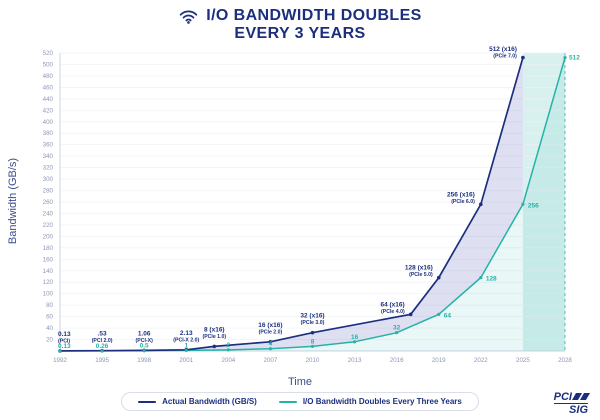  Describe the element at coordinates (145, 341) in the screenshot. I see `svg-text: (PCI-X)` at that location.